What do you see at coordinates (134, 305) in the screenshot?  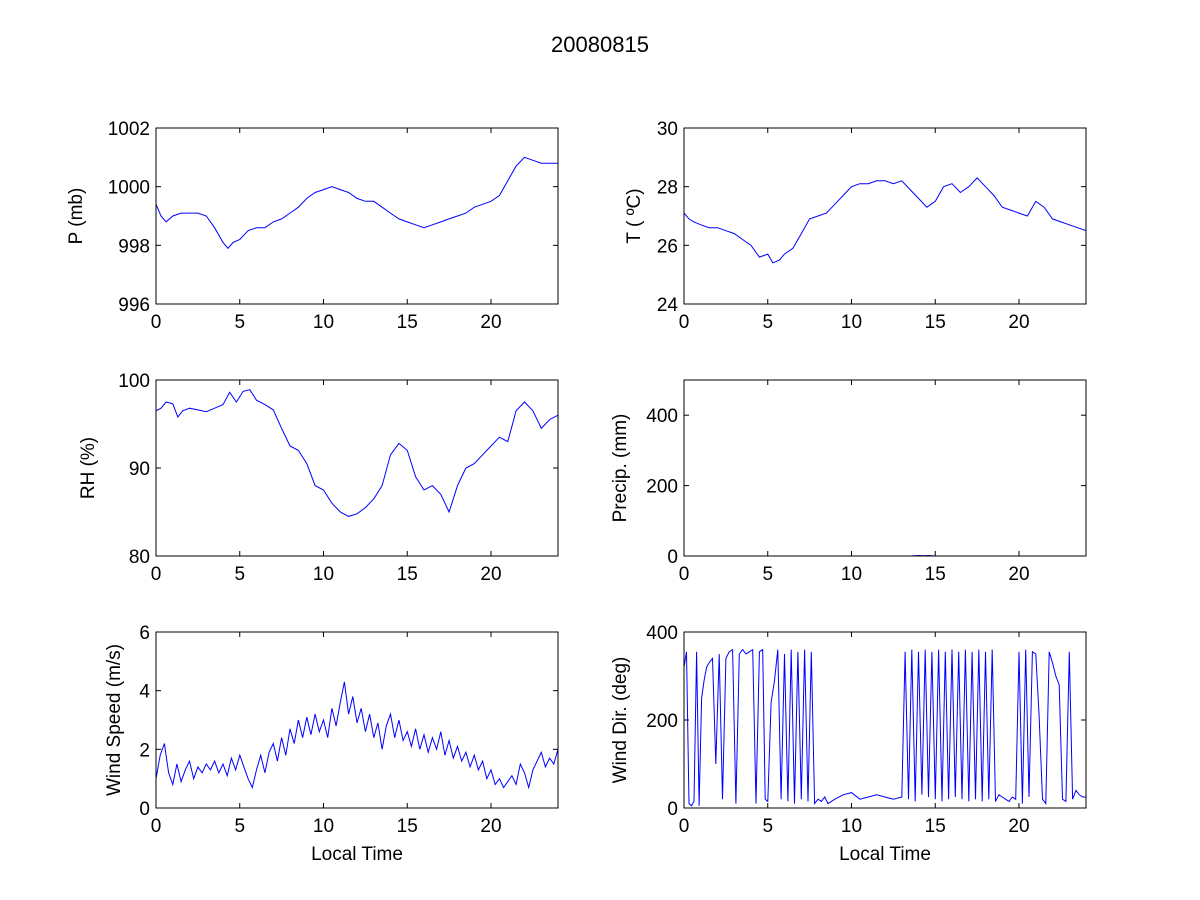 I see `y-tick-label: 996` at bounding box center [134, 305].